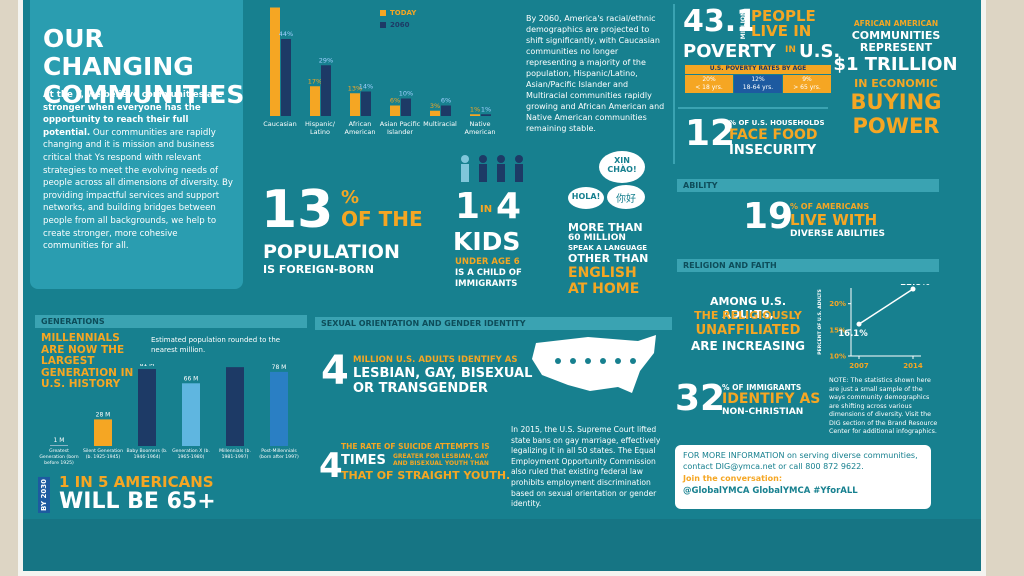 This screenshot has height=576, width=1024. Describe the element at coordinates (335, 371) in the screenshot. I see `lgbt-number: 4` at that location.